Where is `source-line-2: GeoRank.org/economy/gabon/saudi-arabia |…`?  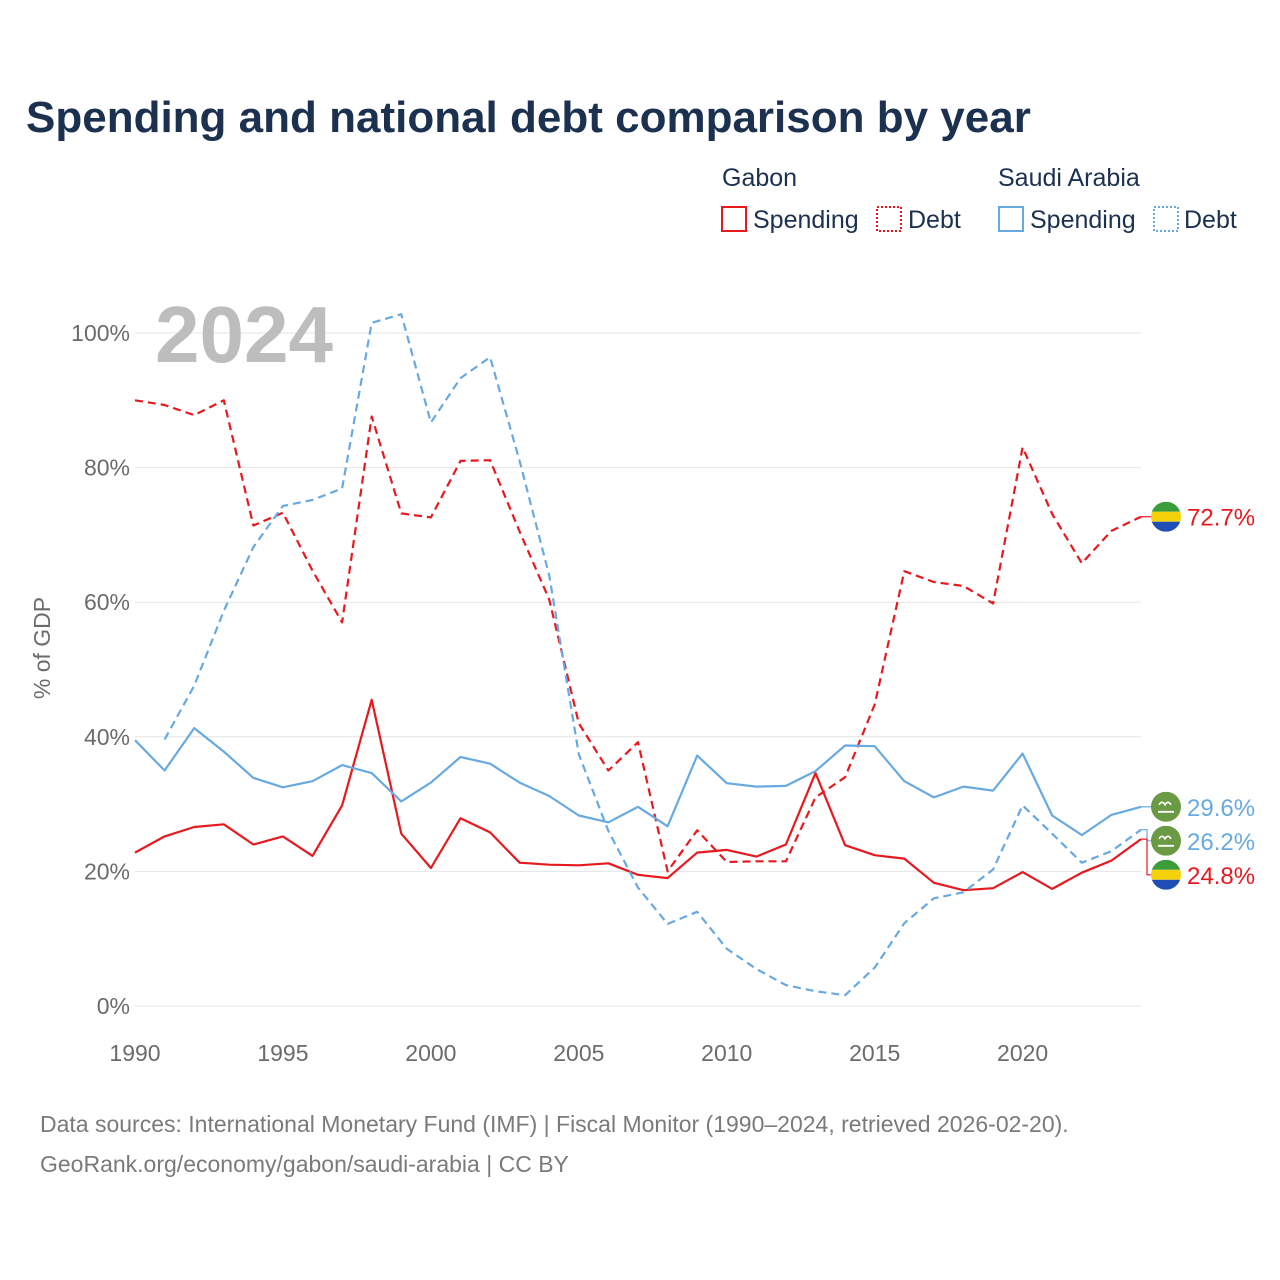 source-line-2: GeoRank.org/economy/gabon/saudi-arabia |… is located at coordinates (304, 1164).